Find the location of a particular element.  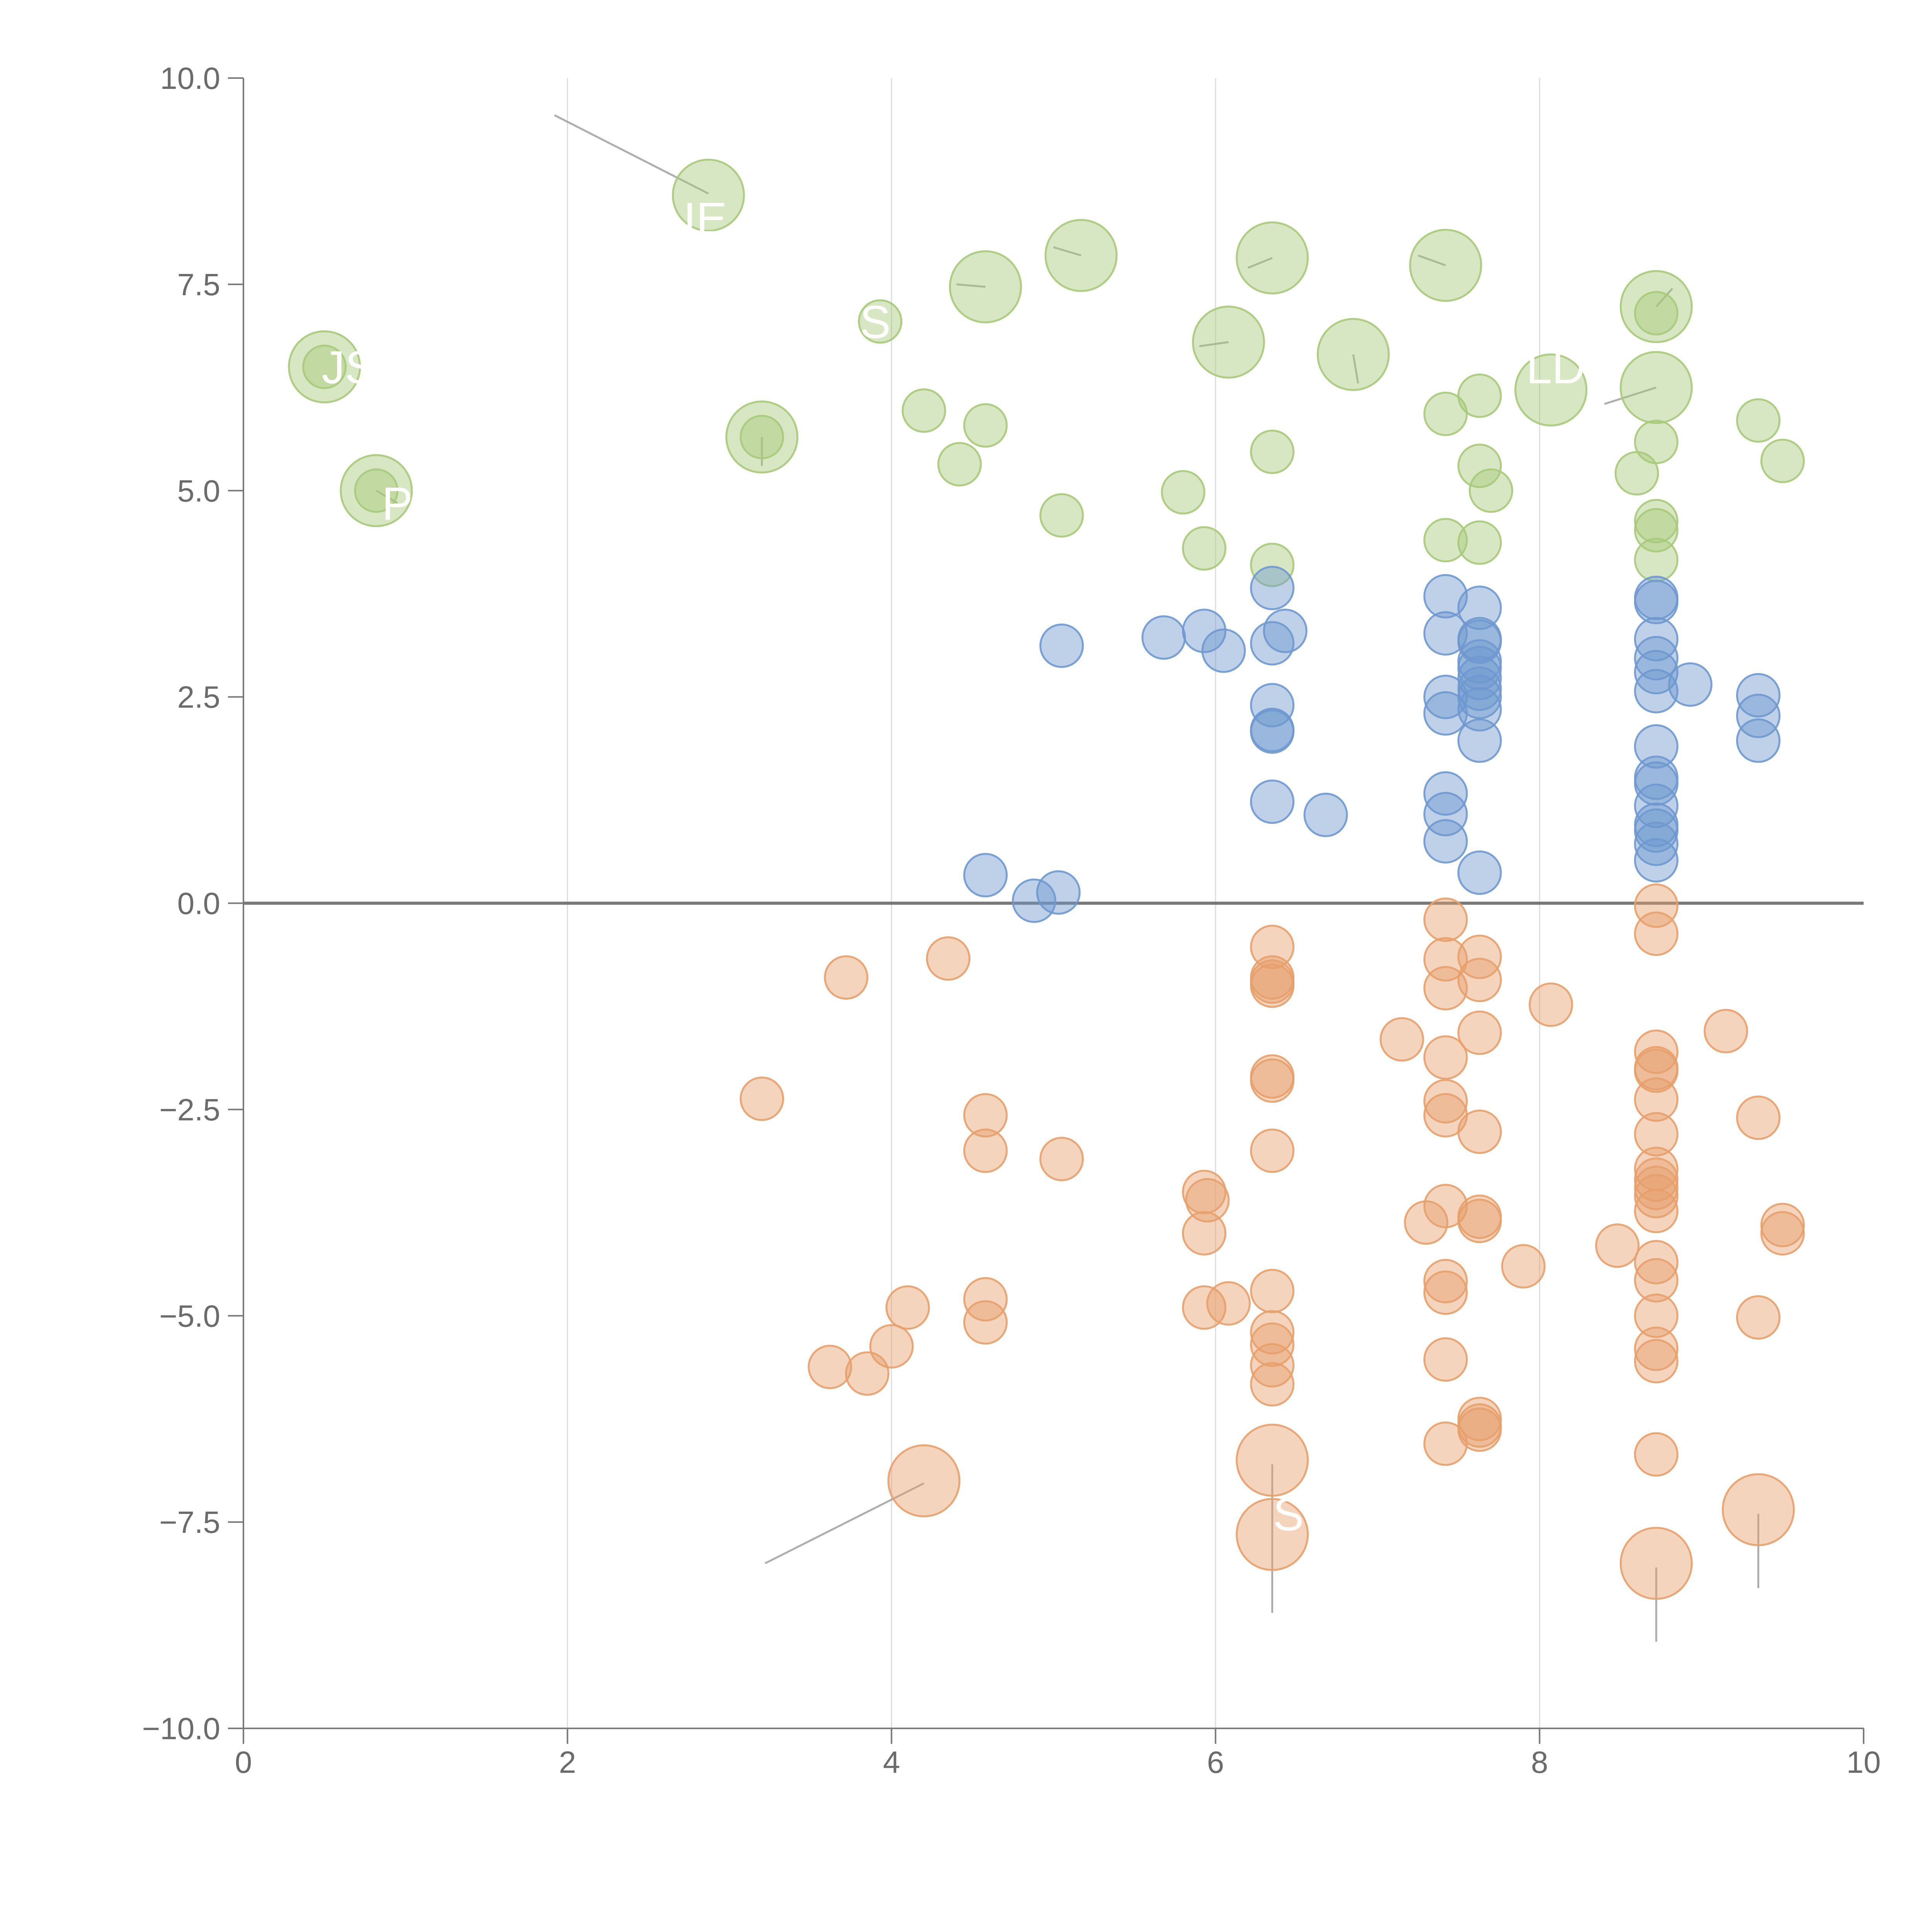

point-label: LD is located at coordinates (1555, 367).